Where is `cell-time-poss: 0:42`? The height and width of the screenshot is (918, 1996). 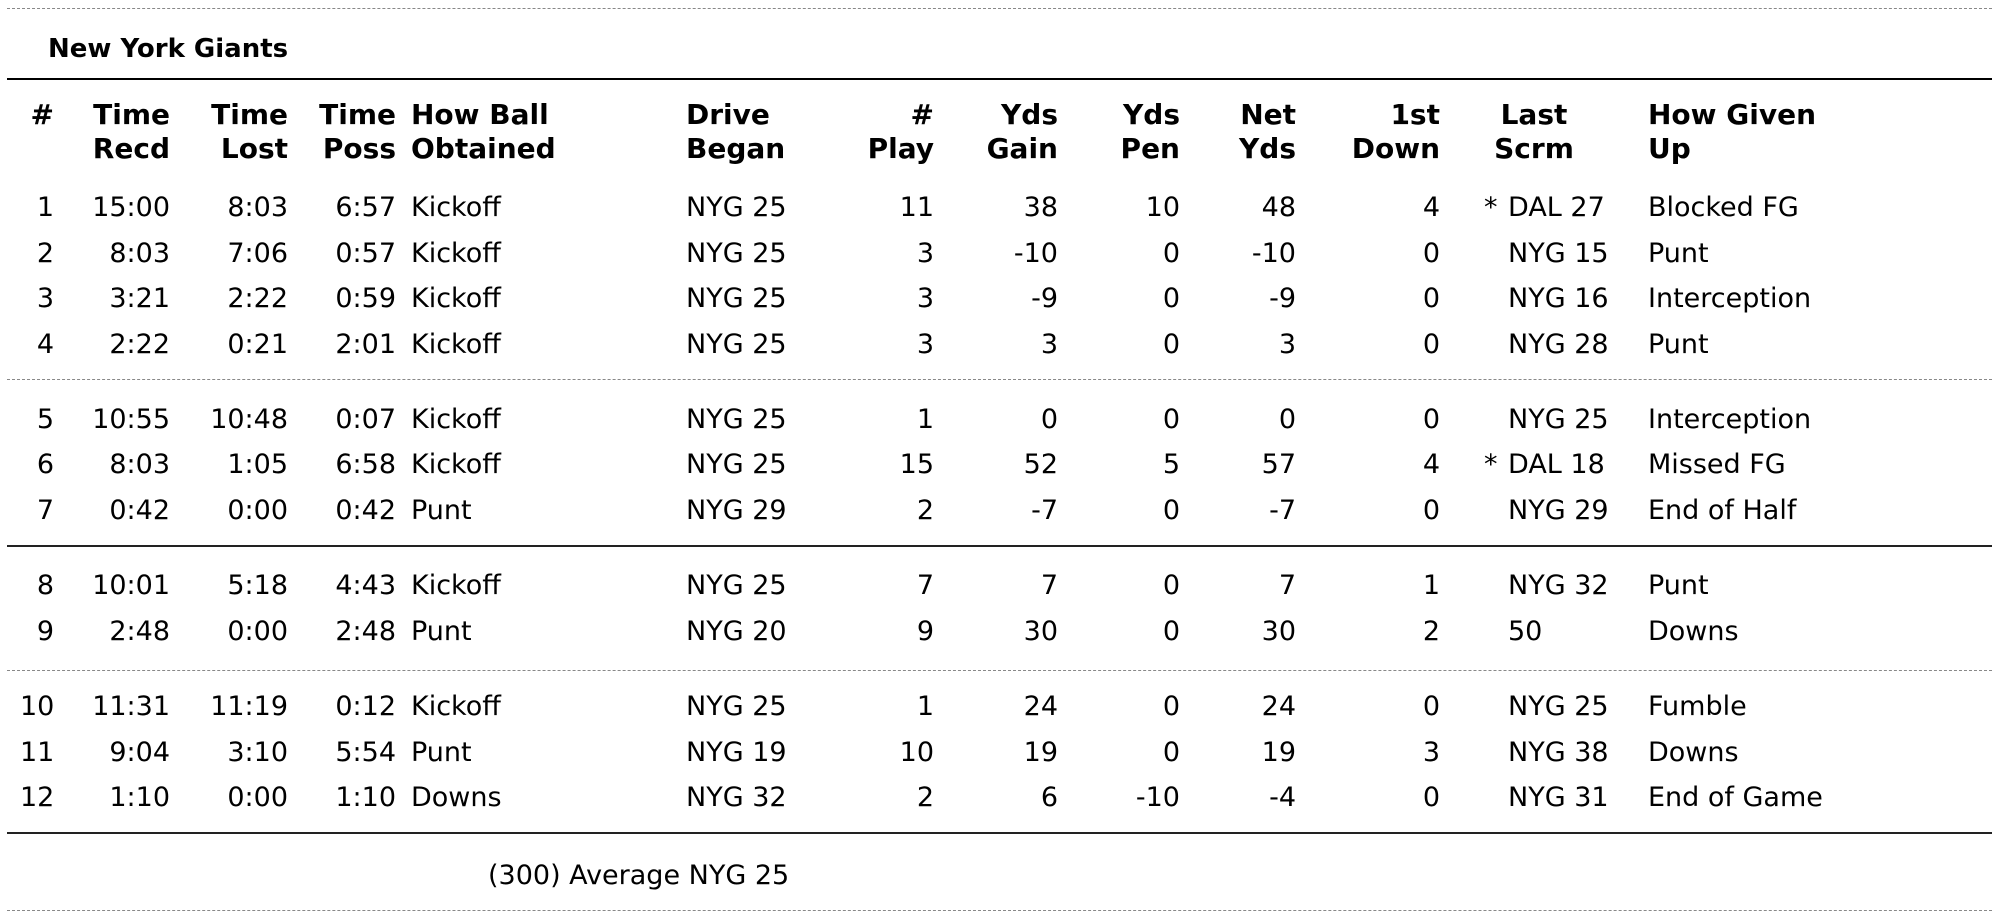
cell-time-poss: 0:42 is located at coordinates (365, 510).